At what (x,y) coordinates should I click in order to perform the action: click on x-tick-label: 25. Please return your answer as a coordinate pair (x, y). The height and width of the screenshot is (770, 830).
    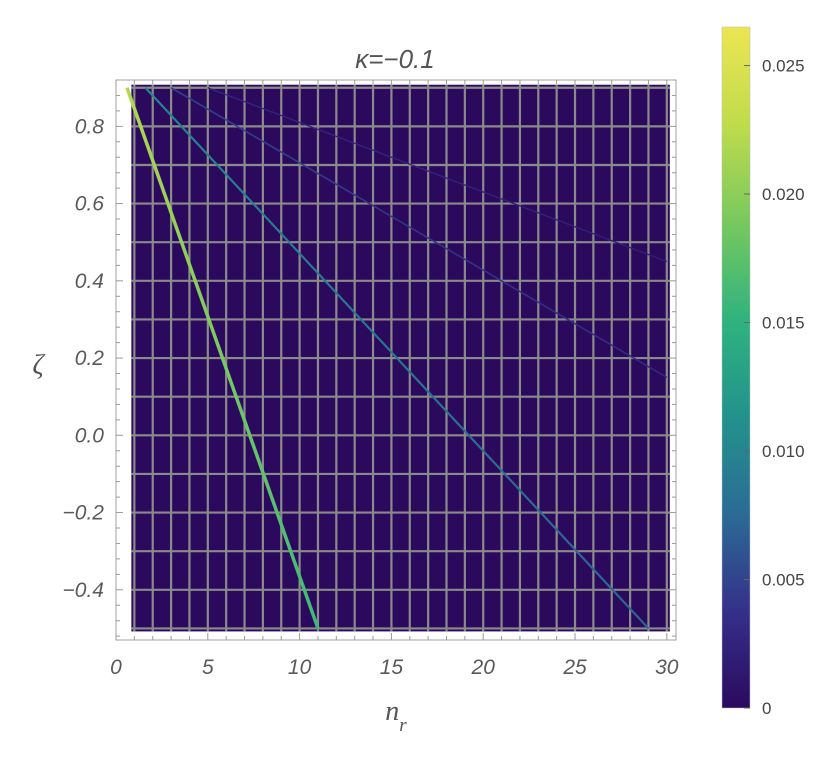
    Looking at the image, I should click on (574, 667).